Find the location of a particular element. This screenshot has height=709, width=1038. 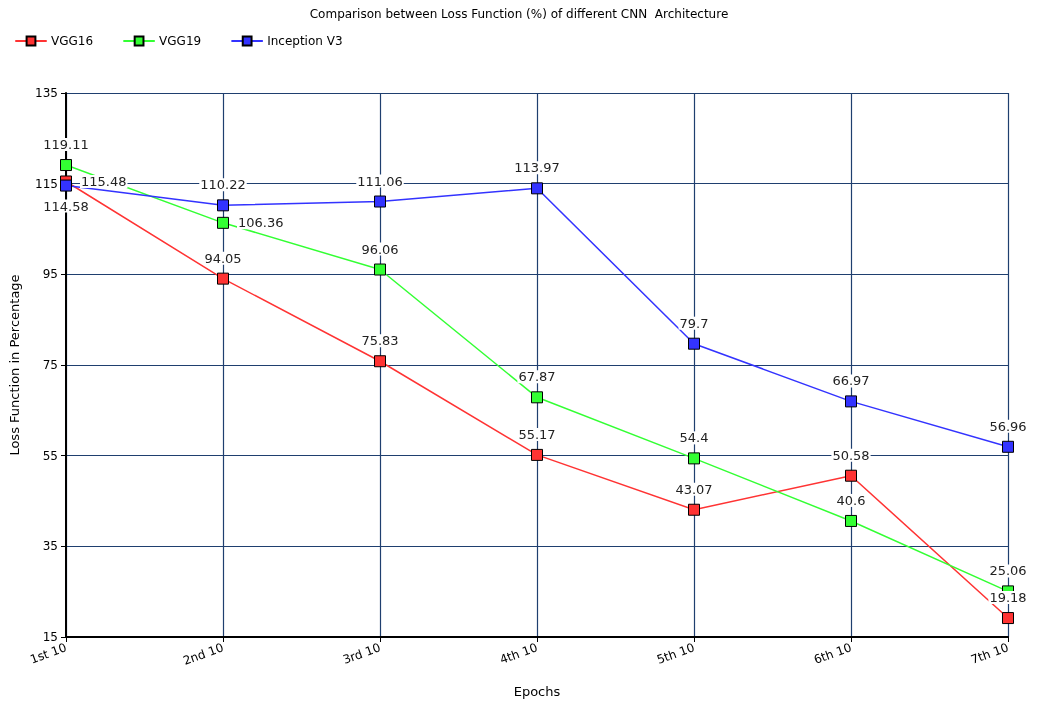

x-tick-label: 7th 10 is located at coordinates (989, 653).